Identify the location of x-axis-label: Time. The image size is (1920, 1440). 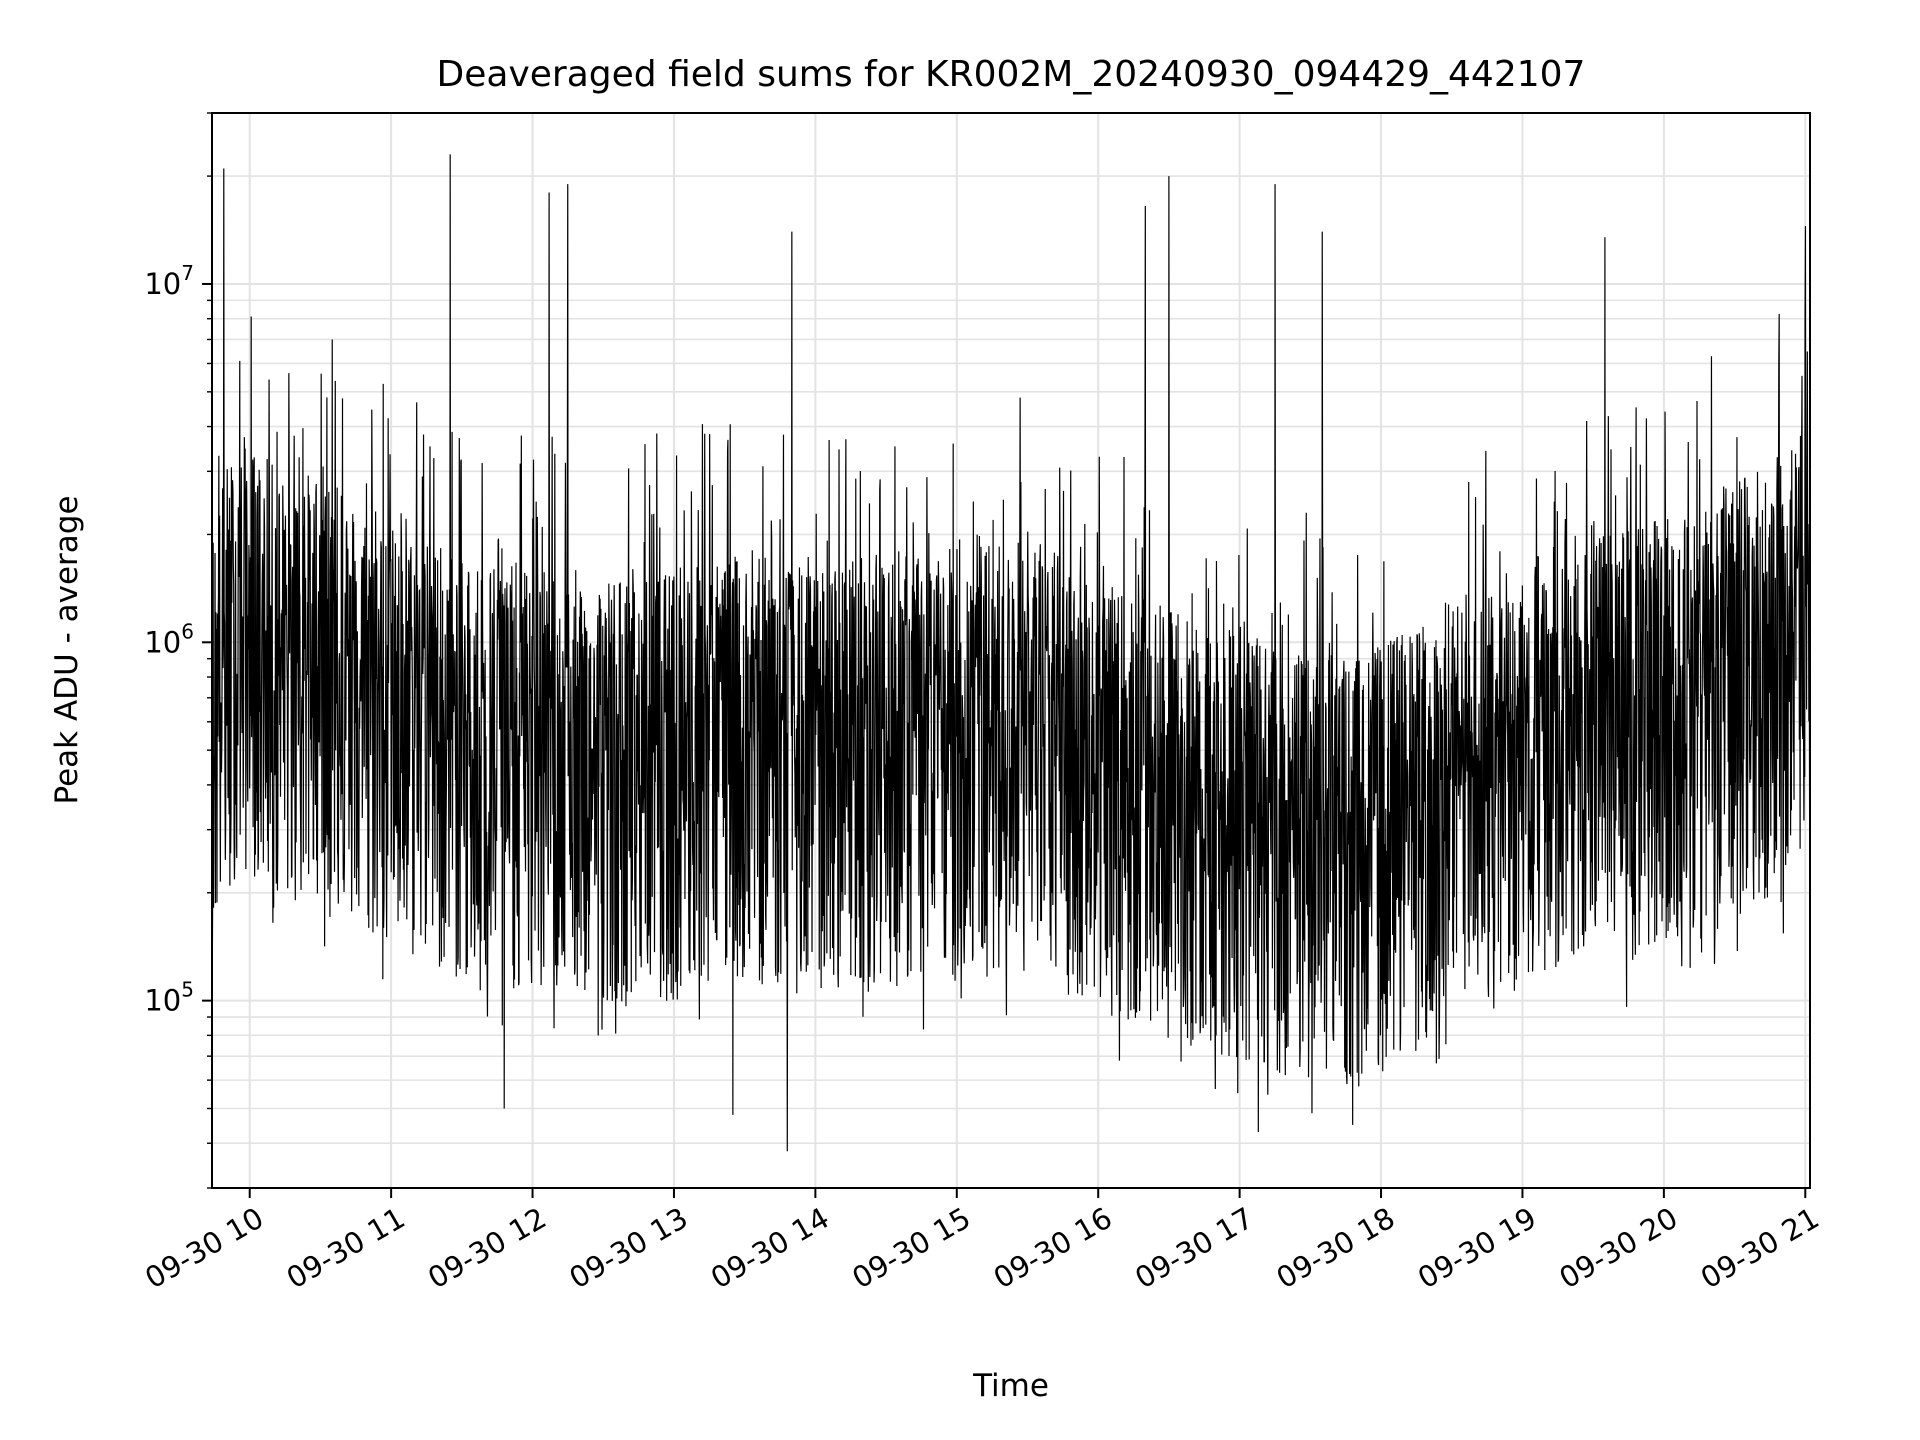
(1010, 1386).